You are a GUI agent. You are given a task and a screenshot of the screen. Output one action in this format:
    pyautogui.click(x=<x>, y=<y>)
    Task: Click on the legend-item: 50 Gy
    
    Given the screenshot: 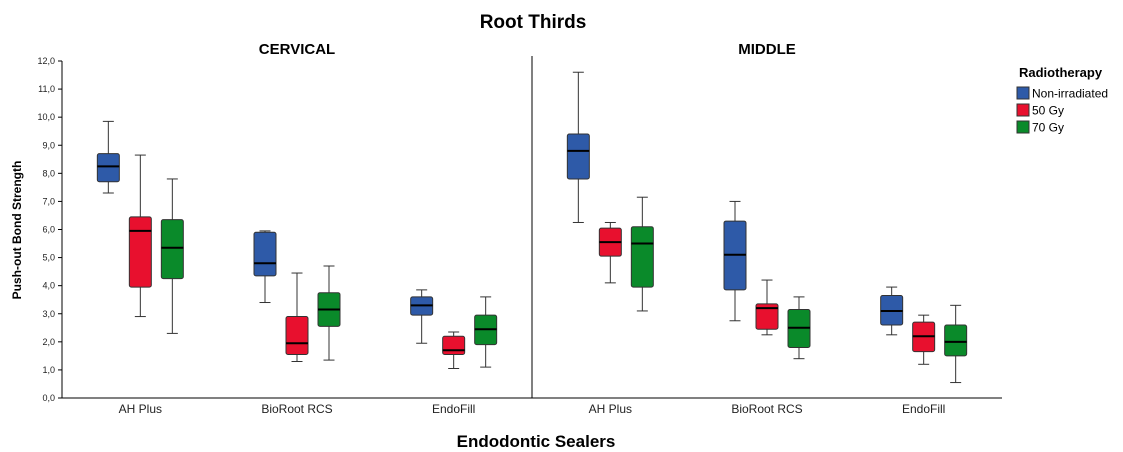 What is the action you would take?
    pyautogui.click(x=1040, y=110)
    